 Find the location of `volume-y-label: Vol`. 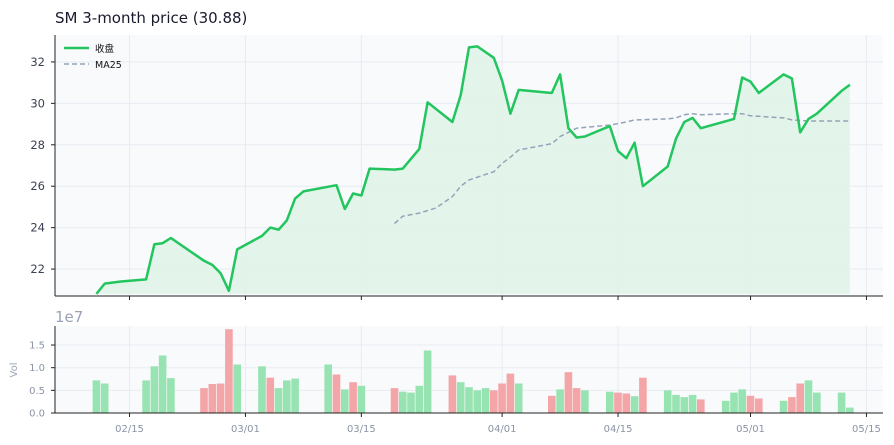

volume-y-label: Vol is located at coordinates (14, 370).